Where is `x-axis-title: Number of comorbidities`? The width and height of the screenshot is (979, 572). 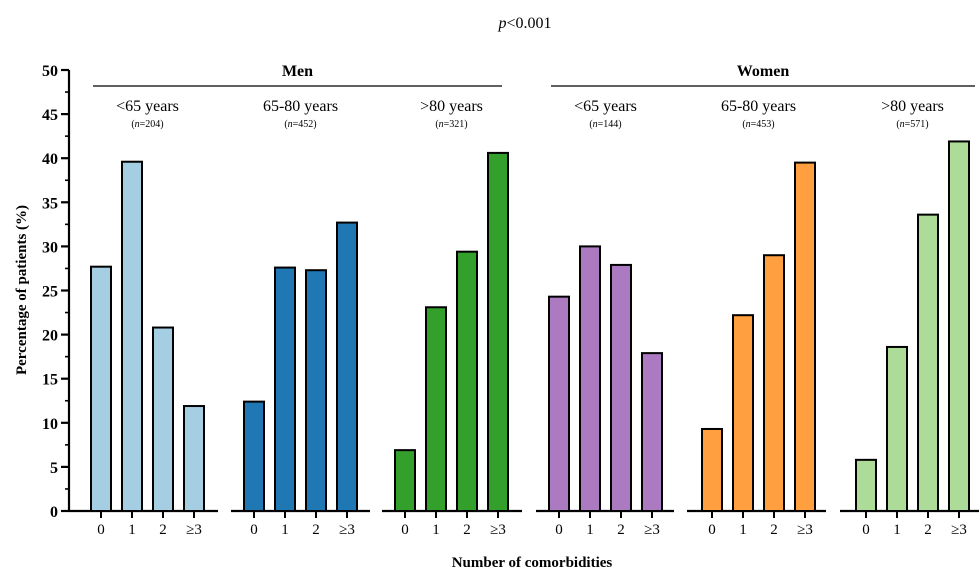 x-axis-title: Number of comorbidities is located at coordinates (532, 563).